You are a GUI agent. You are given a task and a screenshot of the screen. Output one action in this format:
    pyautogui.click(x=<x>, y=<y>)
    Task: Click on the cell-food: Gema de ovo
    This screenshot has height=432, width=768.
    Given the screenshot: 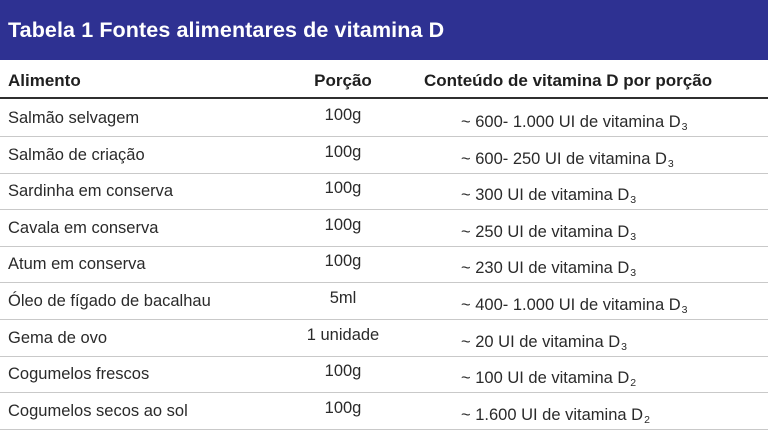 What is the action you would take?
    pyautogui.click(x=58, y=337)
    